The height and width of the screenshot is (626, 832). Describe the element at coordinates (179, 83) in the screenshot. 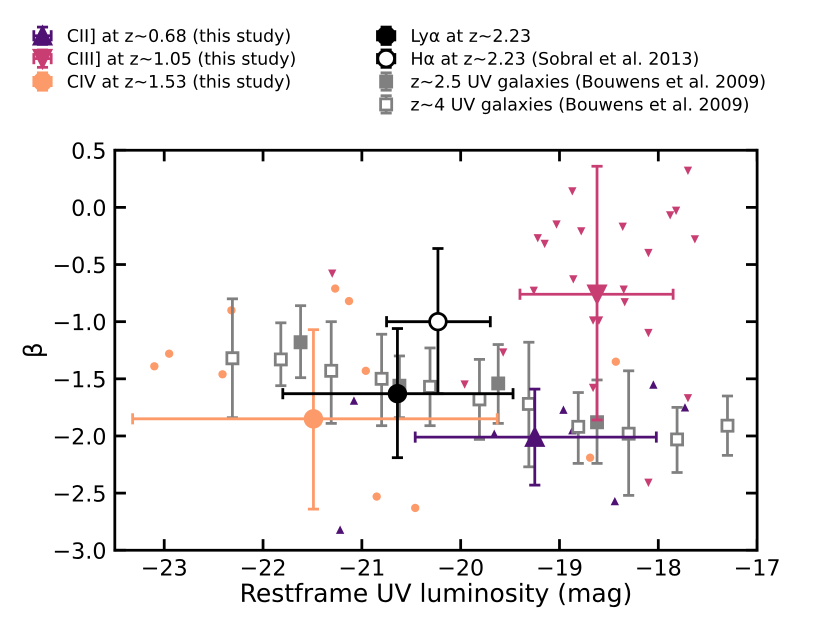

I see `legend-label: CIV at z∼1.53 (this study)` at that location.